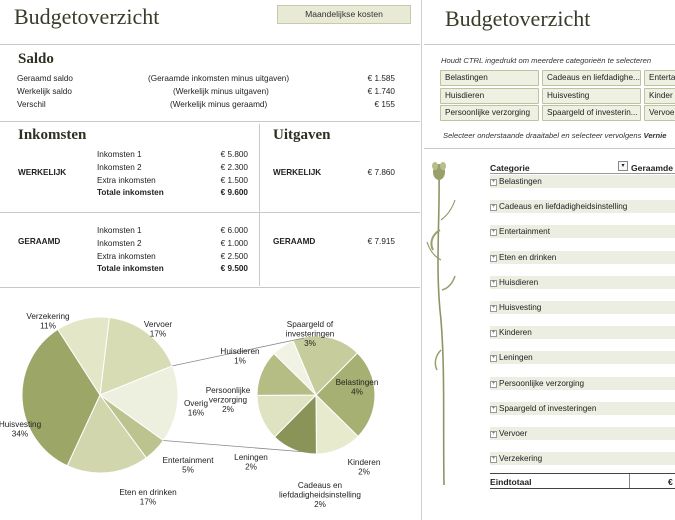 Image resolution: width=675 pixels, height=520 pixels. Describe the element at coordinates (36, 59) in the screenshot. I see `saldo-heading: Saldo` at that location.